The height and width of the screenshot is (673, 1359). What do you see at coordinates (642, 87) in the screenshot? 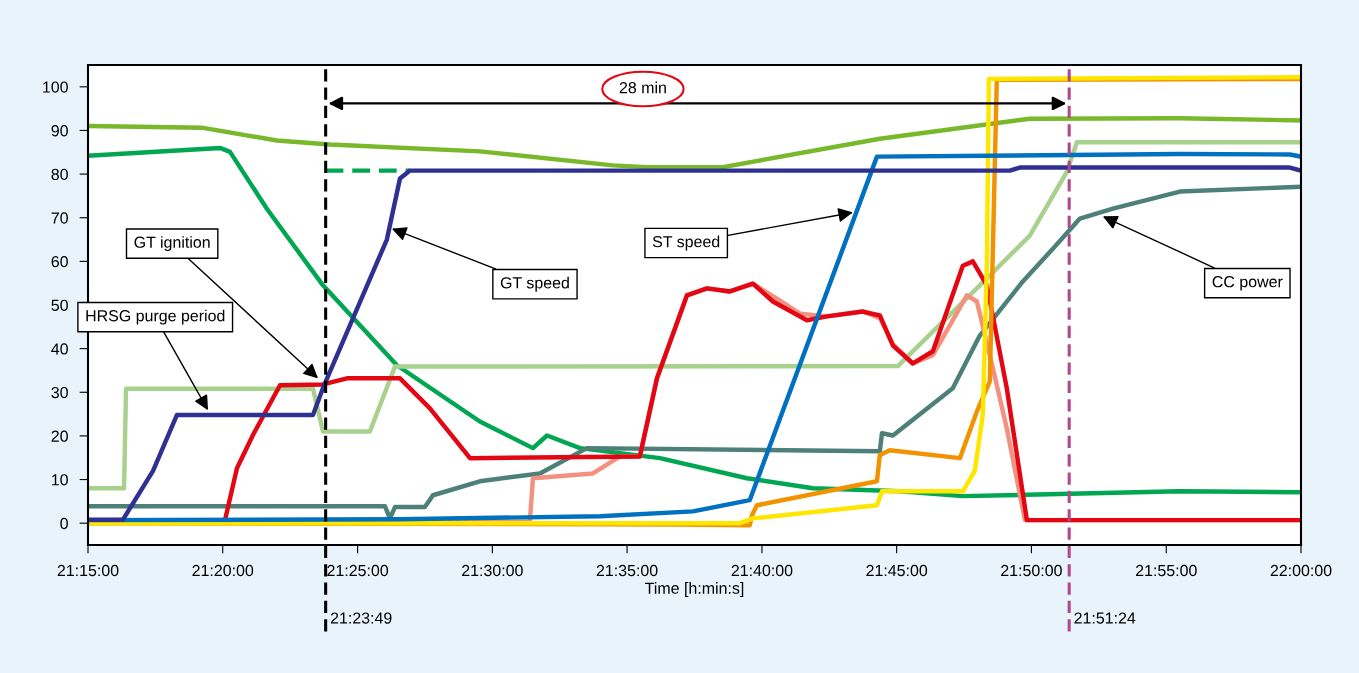
I see `annotation: 28 min` at bounding box center [642, 87].